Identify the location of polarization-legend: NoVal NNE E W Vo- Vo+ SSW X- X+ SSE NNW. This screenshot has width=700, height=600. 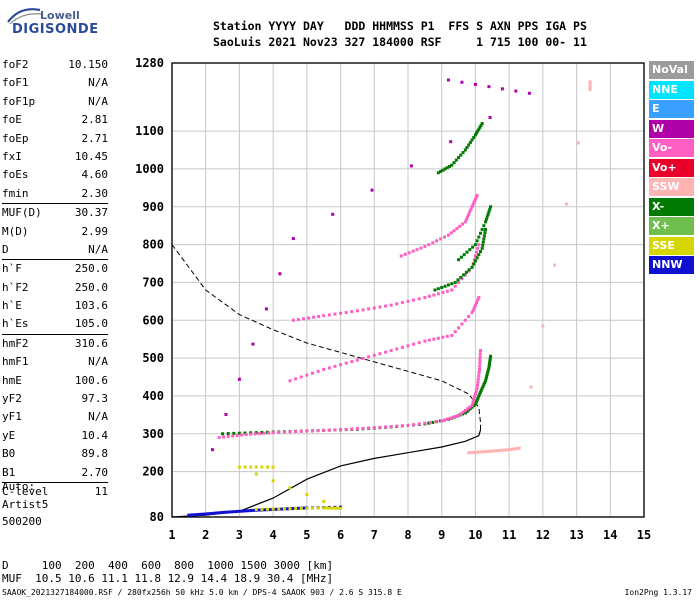
(671, 168).